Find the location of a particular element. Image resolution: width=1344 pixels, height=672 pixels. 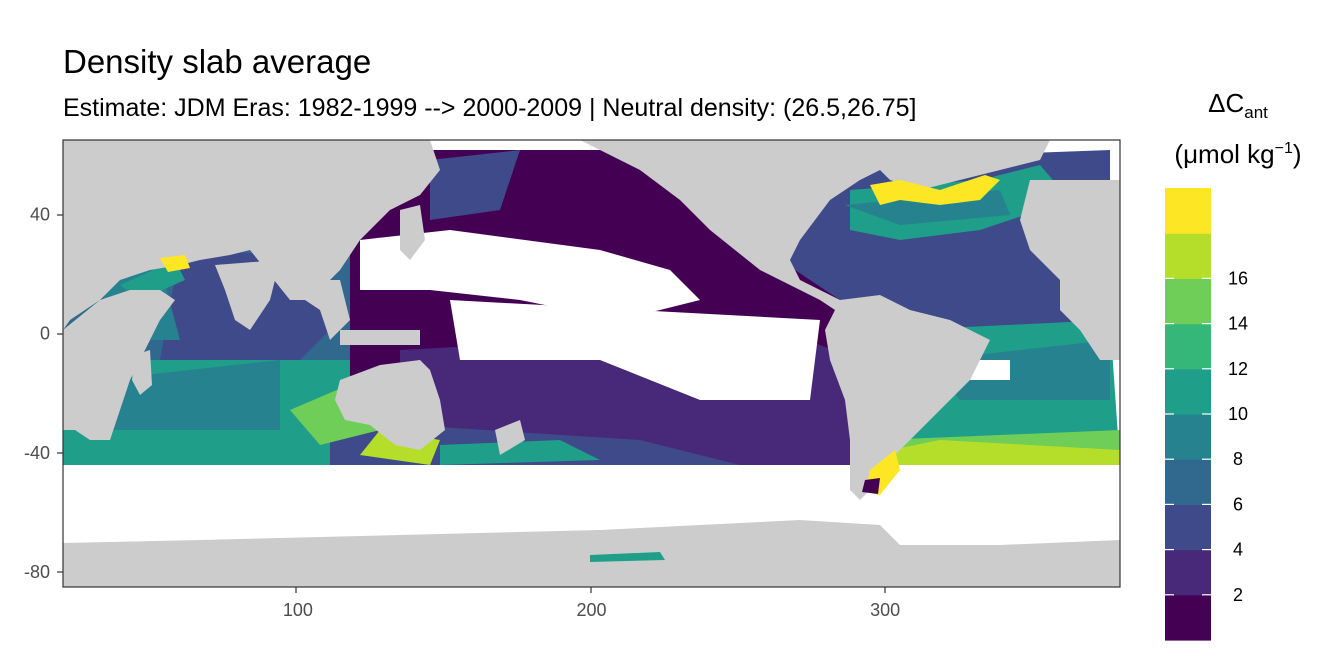

legend: ΔCant (μmol kg−1) 2 4 6 8 10 12 14 16 is located at coordinates (1233, 364).